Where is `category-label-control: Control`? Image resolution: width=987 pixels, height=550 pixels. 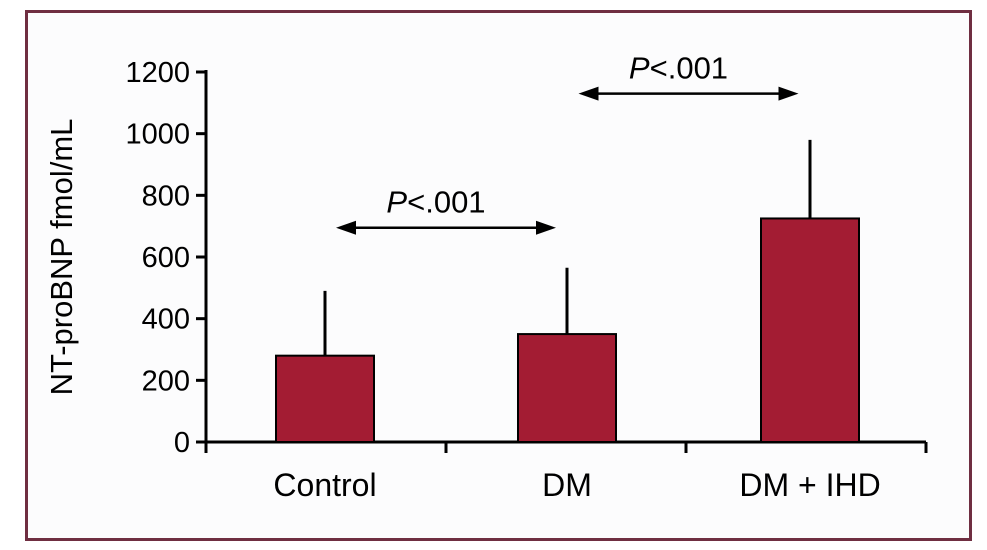 category-label-control: Control is located at coordinates (324, 485).